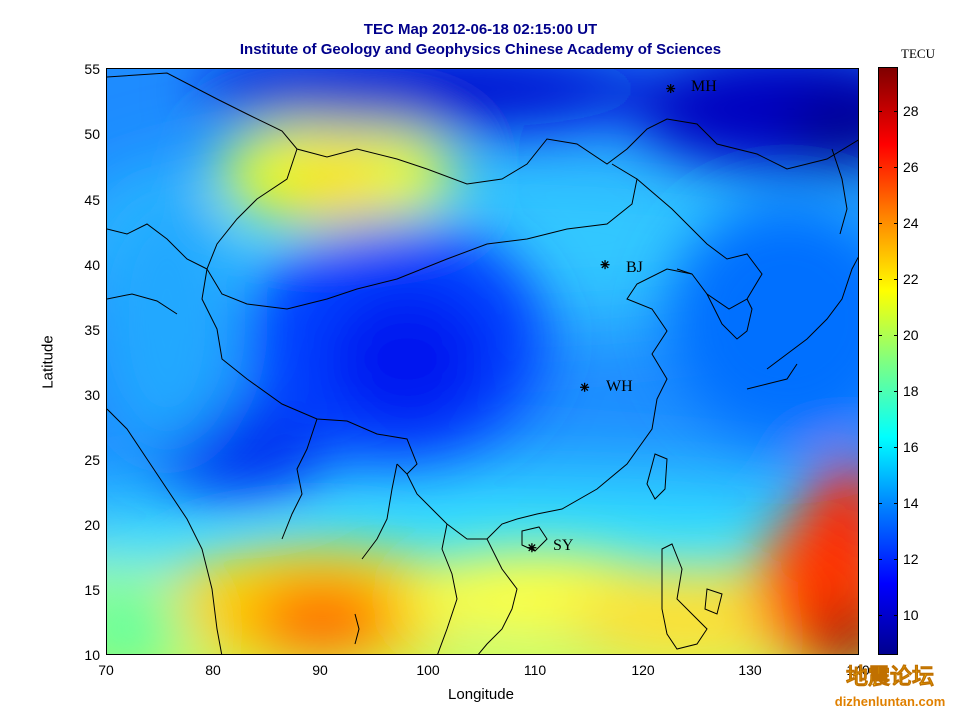 This screenshot has height=720, width=961. What do you see at coordinates (92, 330) in the screenshot?
I see `ytick-label: 35` at bounding box center [92, 330].